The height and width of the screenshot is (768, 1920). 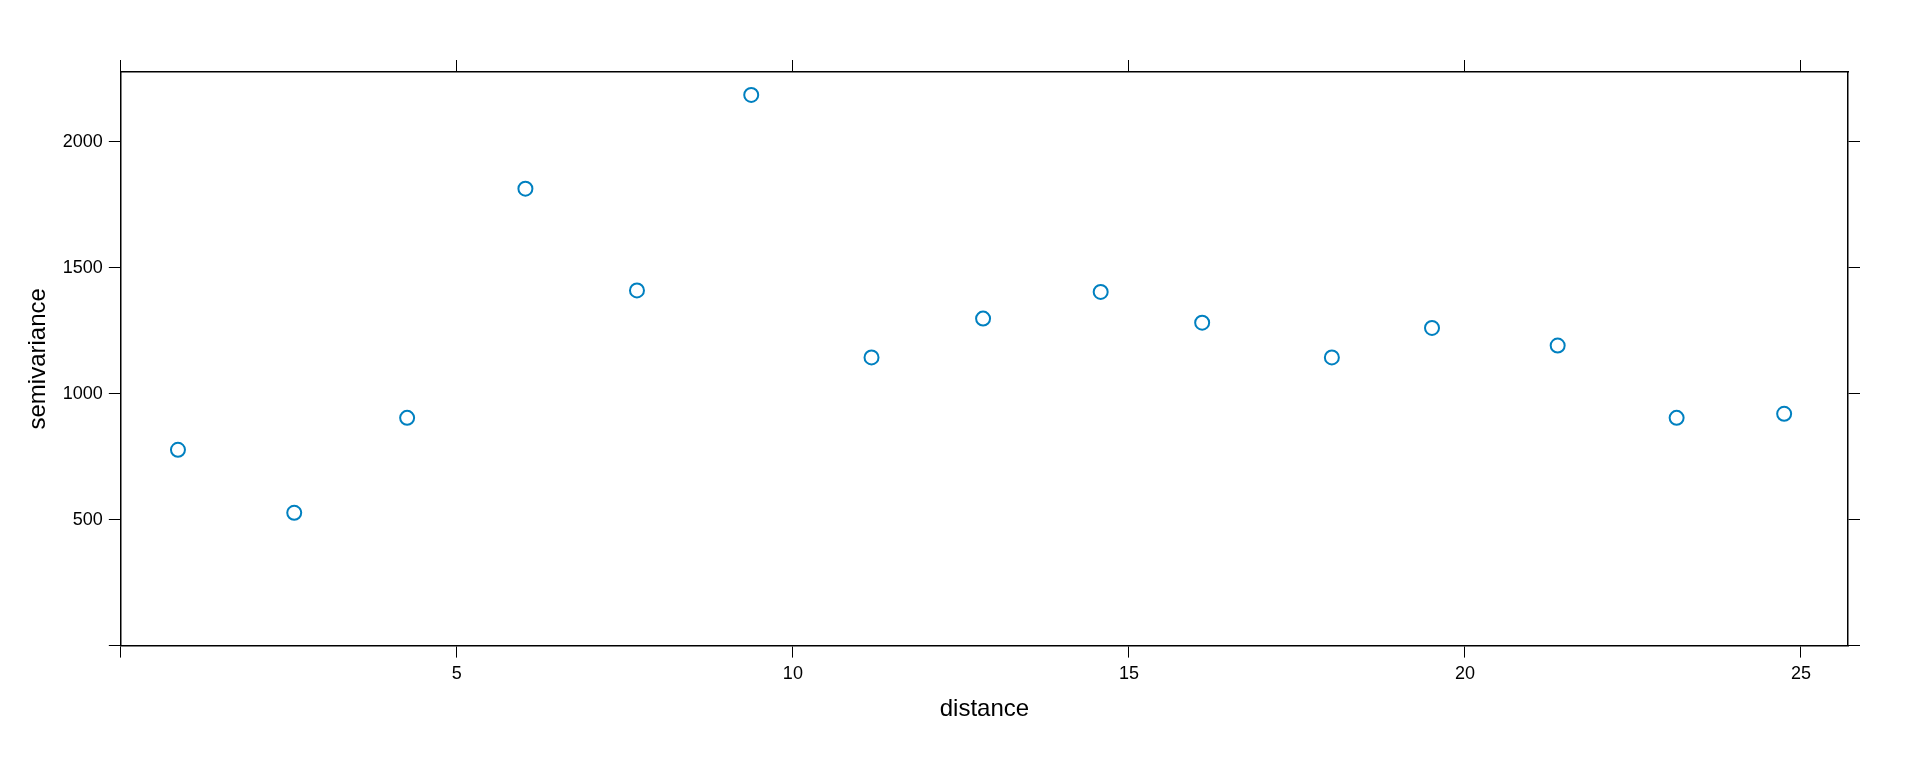 I want to click on x-tick-label: 10, so click(x=792, y=673).